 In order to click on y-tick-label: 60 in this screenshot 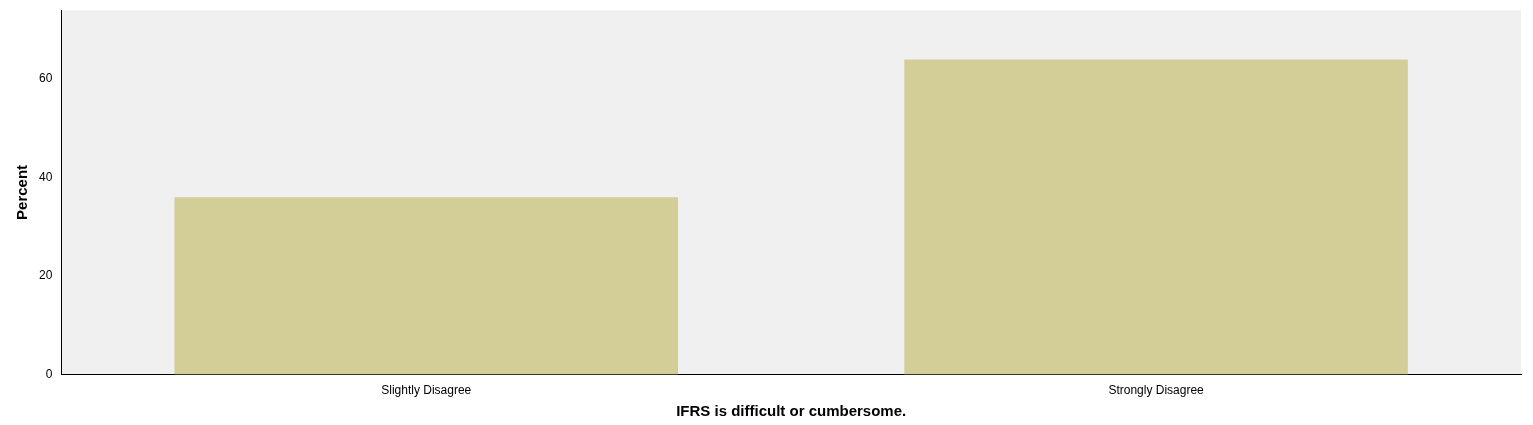, I will do `click(45, 78)`.